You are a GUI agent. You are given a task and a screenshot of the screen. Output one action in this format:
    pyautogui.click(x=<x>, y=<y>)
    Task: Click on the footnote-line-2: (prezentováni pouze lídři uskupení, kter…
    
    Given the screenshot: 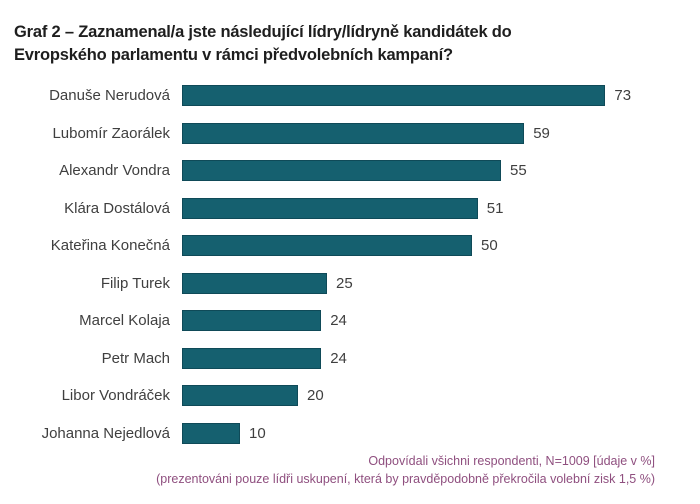 What is the action you would take?
    pyautogui.click(x=405, y=479)
    